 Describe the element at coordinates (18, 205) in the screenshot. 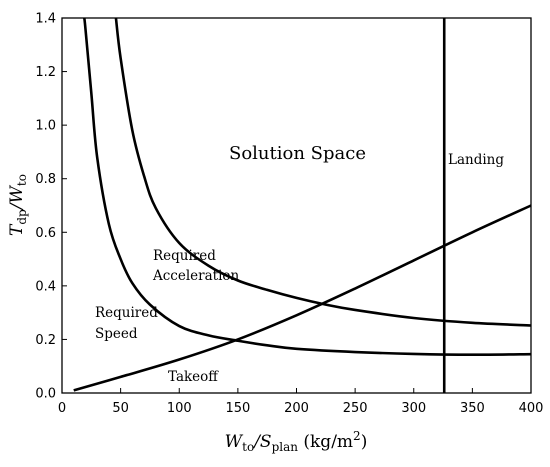

I see `y-axis-title: Tdp/Wto` at that location.